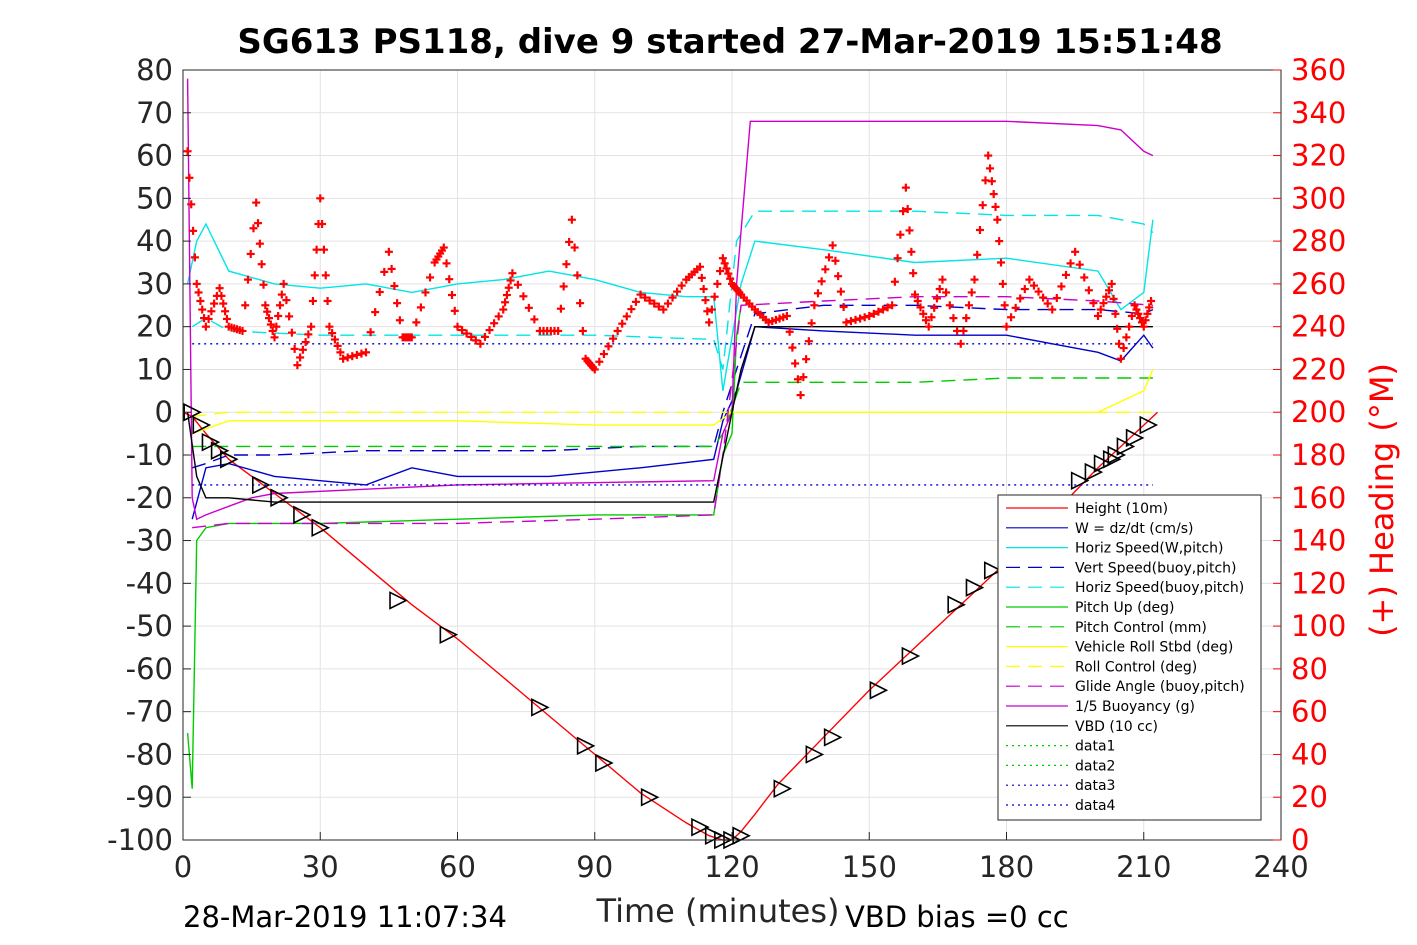 This screenshot has width=1417, height=945. Describe the element at coordinates (1318, 113) in the screenshot. I see `y-right-tick-label: 340` at that location.